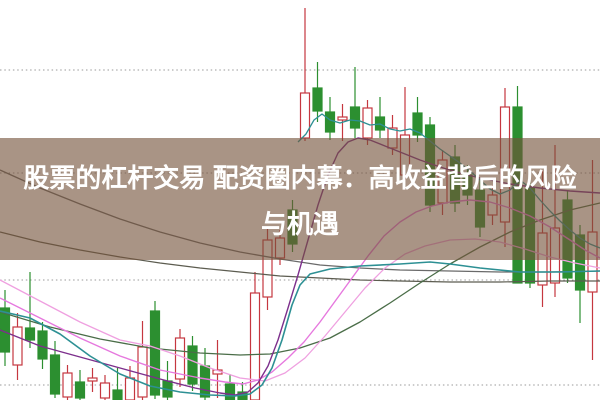  What do you see at coordinates (300, 178) in the screenshot?
I see `headline-line-1: 股票的杠杆交易 配资圈内幕：高收益背后的风险` at bounding box center [300, 178].